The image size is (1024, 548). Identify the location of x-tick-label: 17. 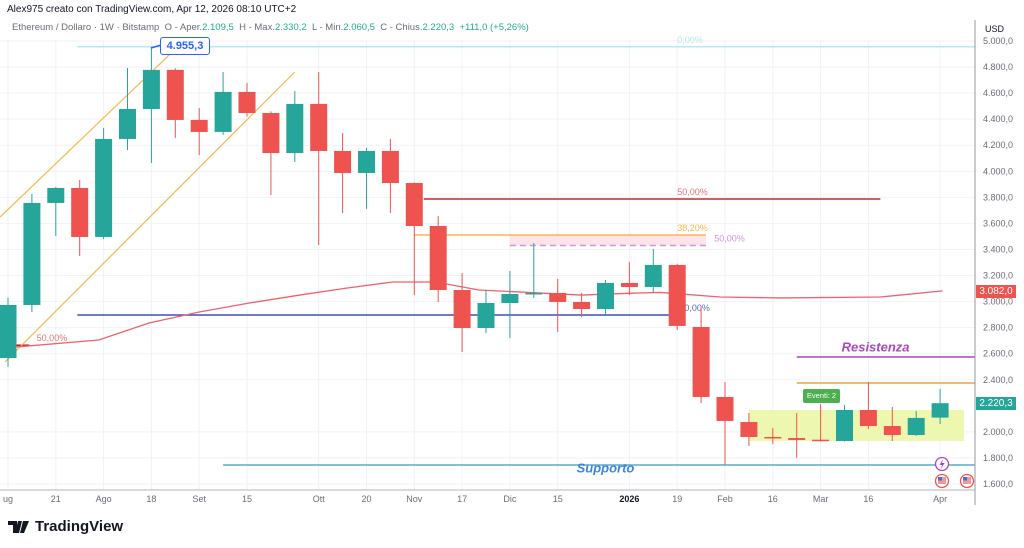
(462, 499).